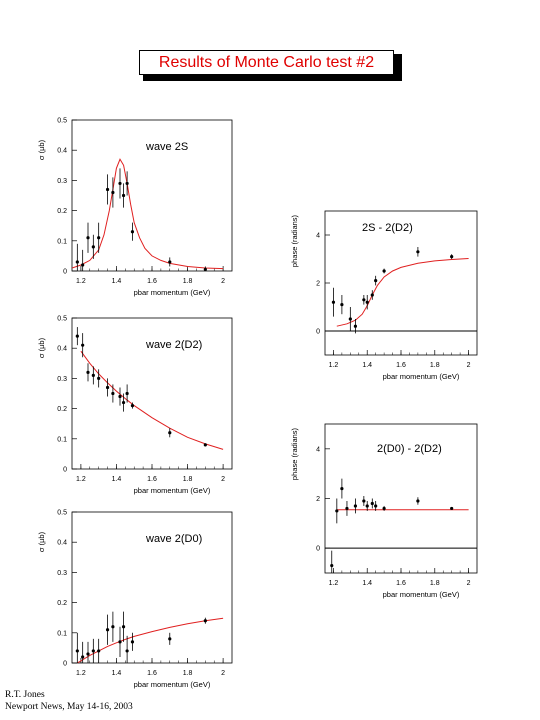  What do you see at coordinates (62, 633) in the screenshot?
I see `y-tick-label: 0.1` at bounding box center [62, 633].